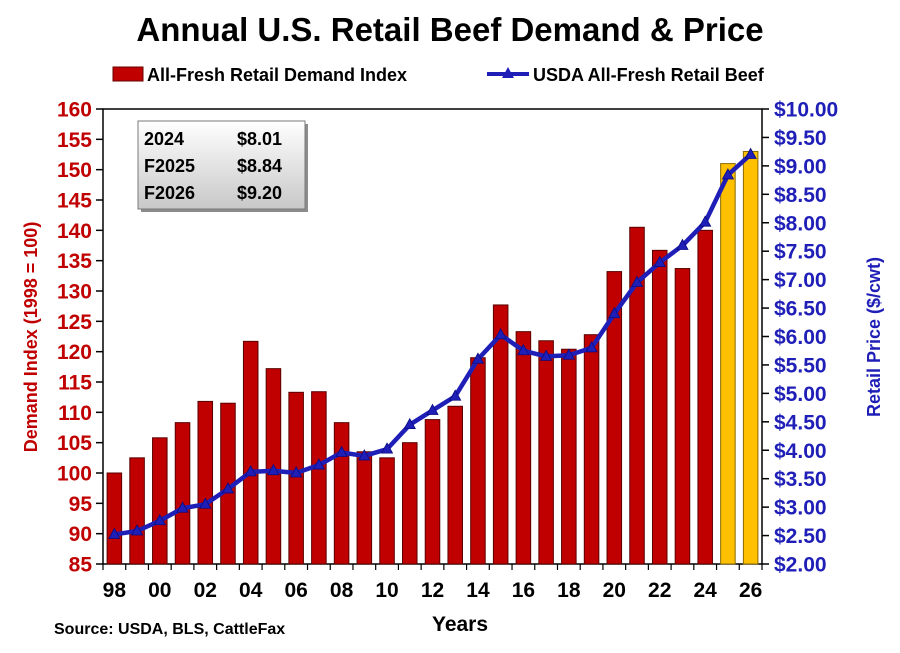 The width and height of the screenshot is (900, 653). I want to click on x-tick-label: 26, so click(750, 590).